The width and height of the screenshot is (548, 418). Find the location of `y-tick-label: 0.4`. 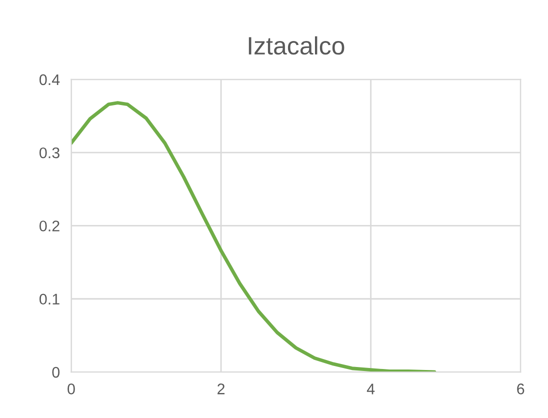

y-tick-label: 0.4 is located at coordinates (49, 80).